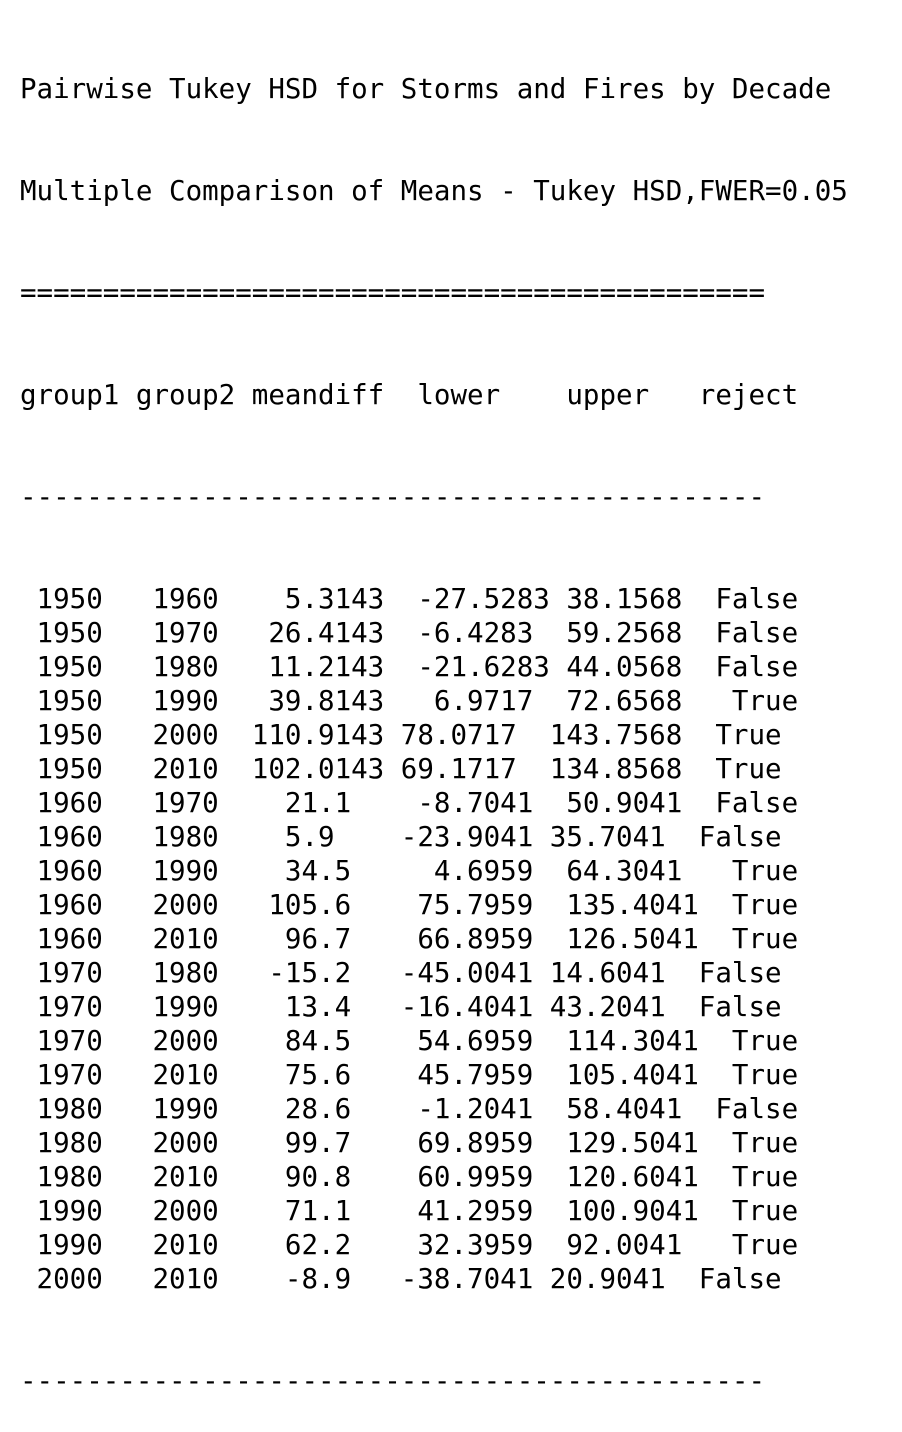  I want to click on table-row: 1950 1970 26.4143 -6.4283 59.2568 False, so click(409, 633).